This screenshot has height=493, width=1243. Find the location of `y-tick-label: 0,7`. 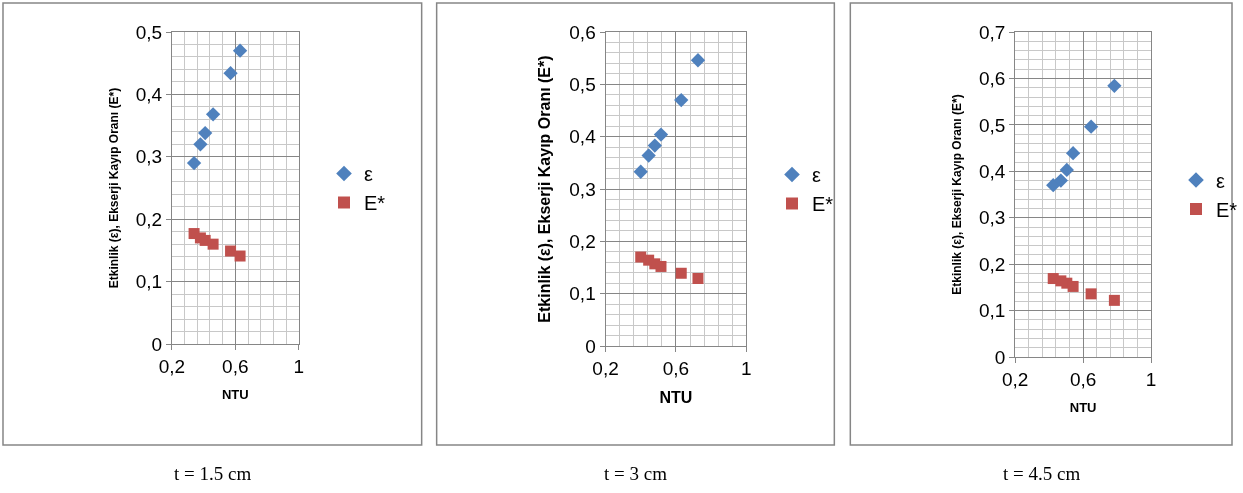

y-tick-label: 0,7 is located at coordinates (992, 32).